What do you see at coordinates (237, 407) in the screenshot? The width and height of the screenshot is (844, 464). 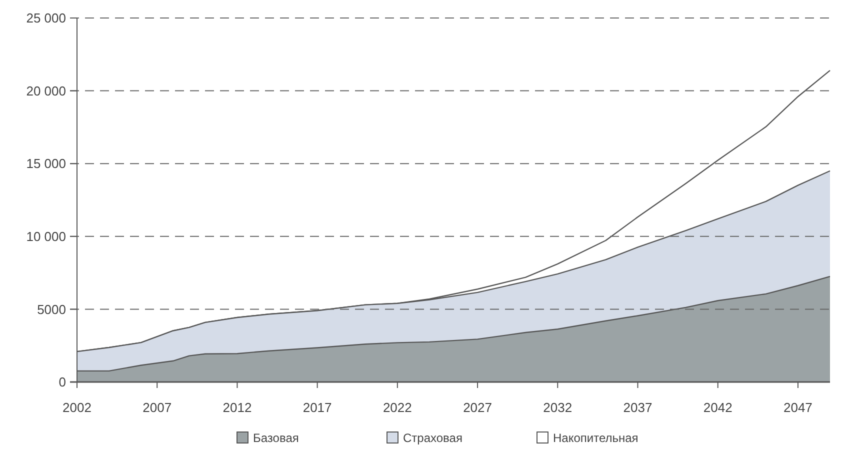 I see `x-tick-label: 2012` at bounding box center [237, 407].